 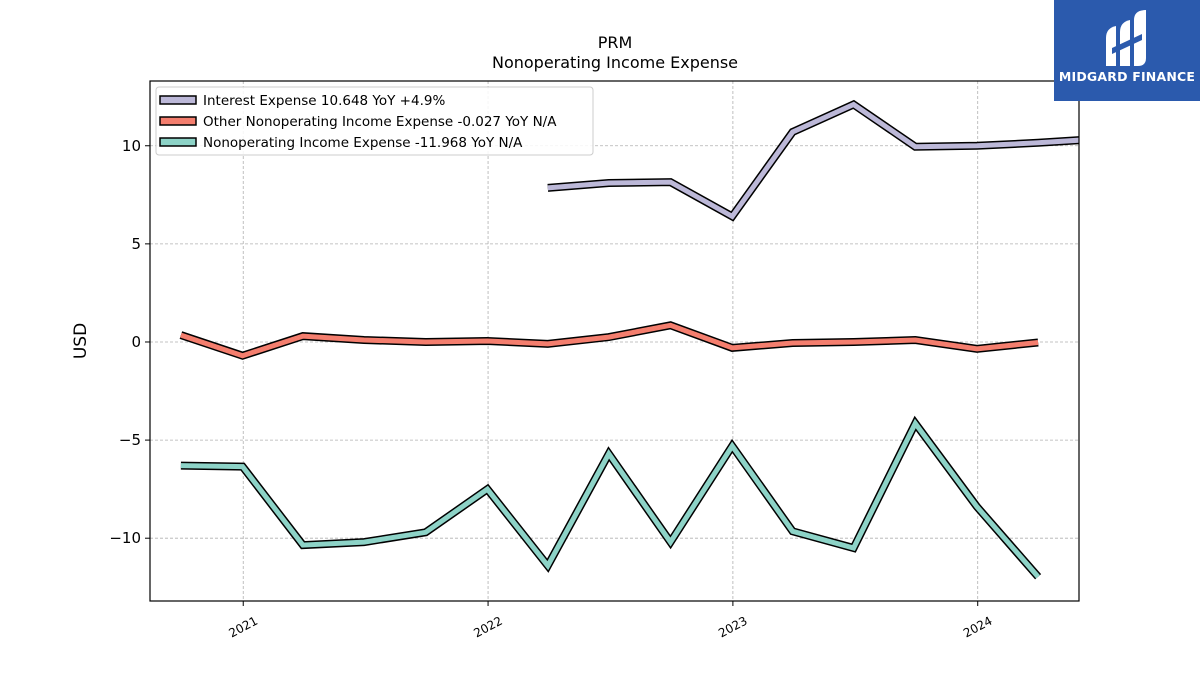 What do you see at coordinates (615, 62) in the screenshot?
I see `chart-subtitle: Nonoperating Income Expense` at bounding box center [615, 62].